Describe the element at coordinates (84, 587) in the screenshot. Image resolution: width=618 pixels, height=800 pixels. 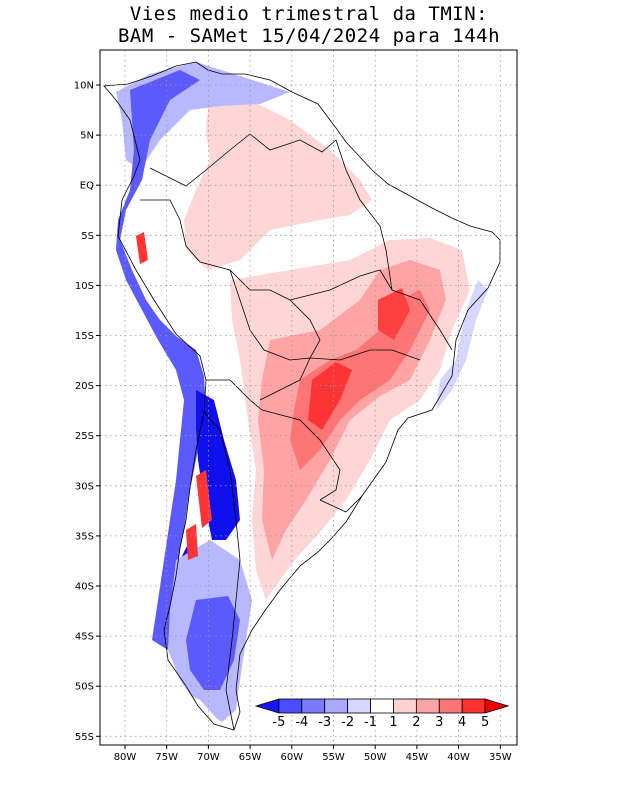
I see `lat-label: 40S` at that location.